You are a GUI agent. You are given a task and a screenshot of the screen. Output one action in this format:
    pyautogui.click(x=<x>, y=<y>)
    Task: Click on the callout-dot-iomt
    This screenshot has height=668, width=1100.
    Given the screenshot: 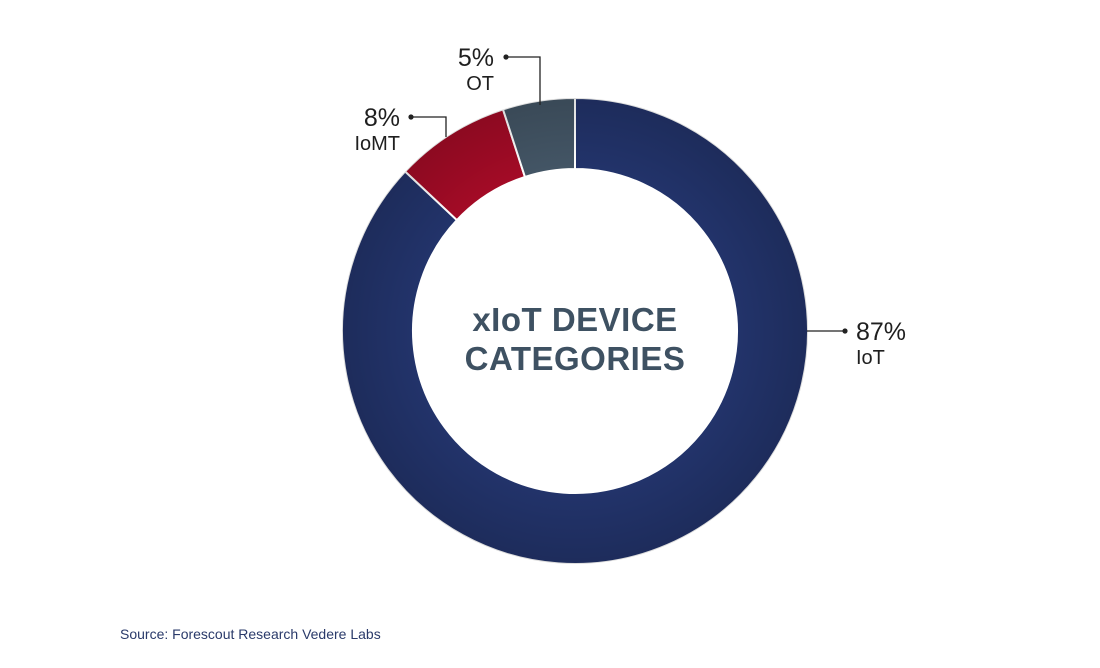 What is the action you would take?
    pyautogui.click(x=411, y=117)
    